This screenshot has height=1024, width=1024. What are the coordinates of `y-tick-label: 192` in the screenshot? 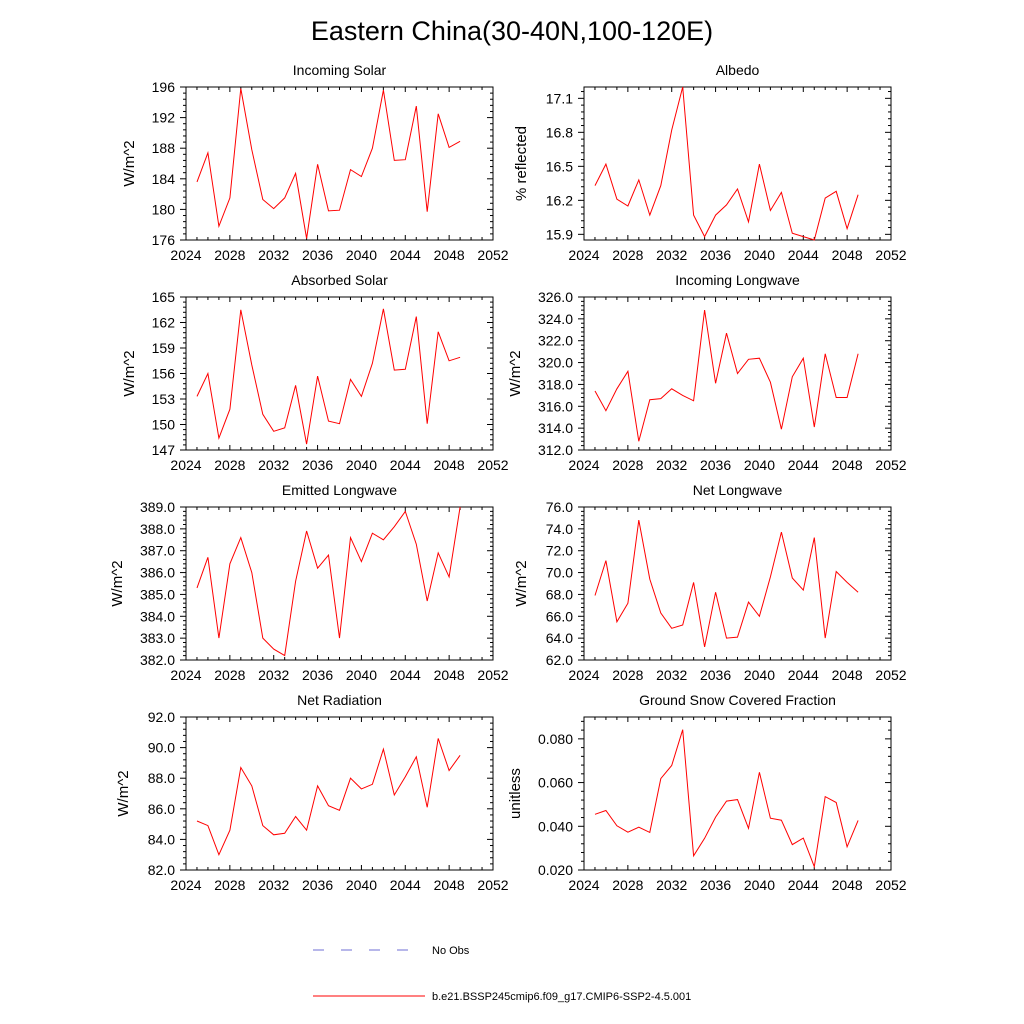 It's located at (164, 118).